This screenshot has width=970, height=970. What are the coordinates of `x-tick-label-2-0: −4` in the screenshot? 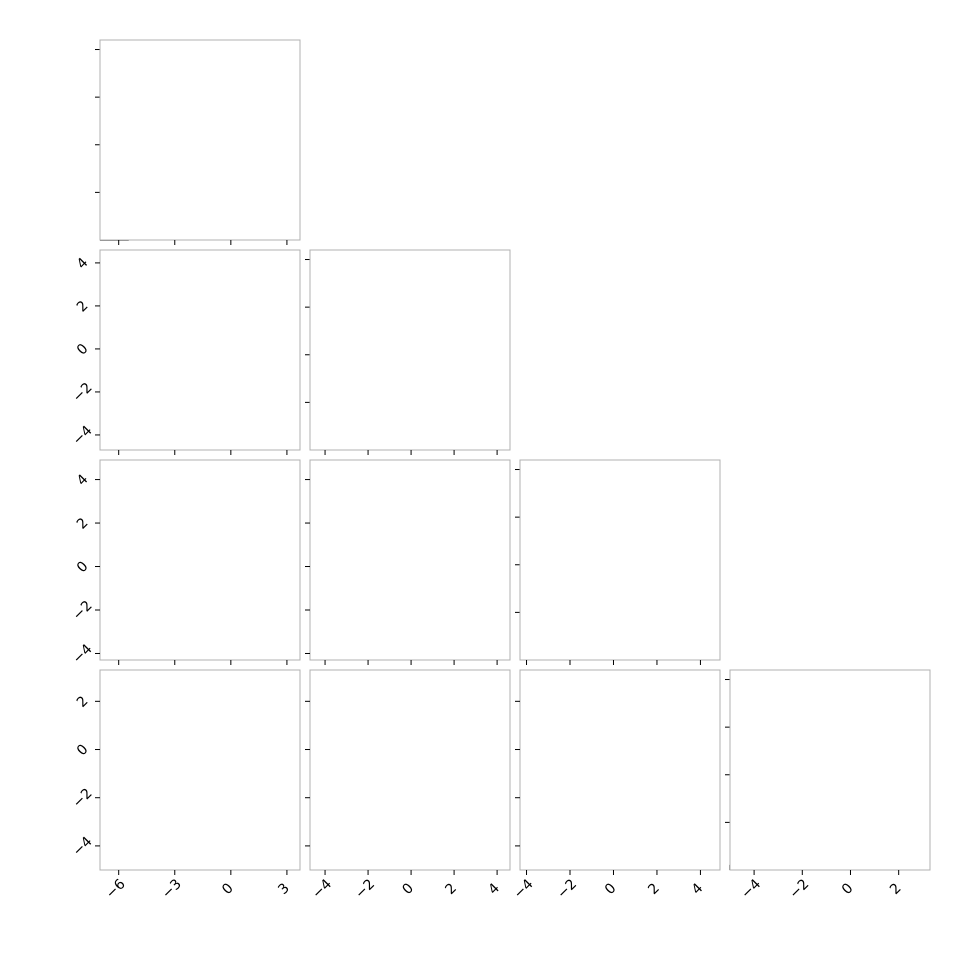 It's located at (524, 889).